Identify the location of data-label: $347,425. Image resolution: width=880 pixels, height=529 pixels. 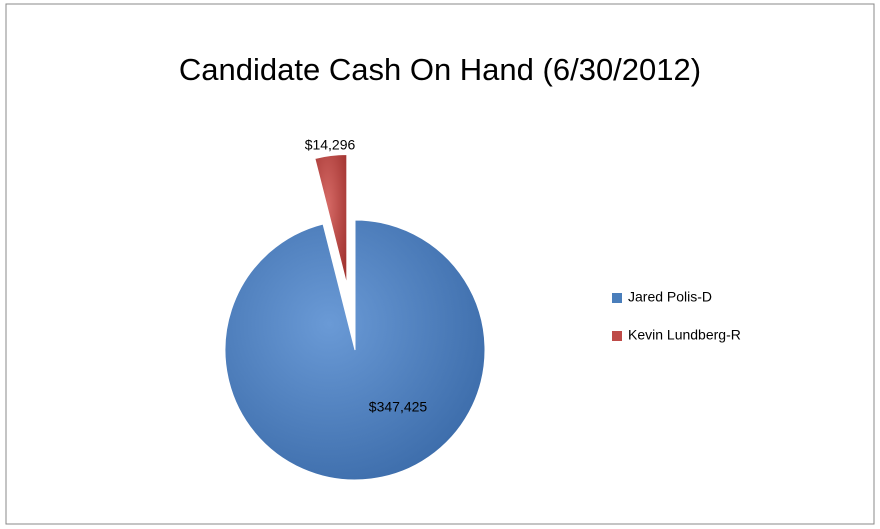
(398, 407).